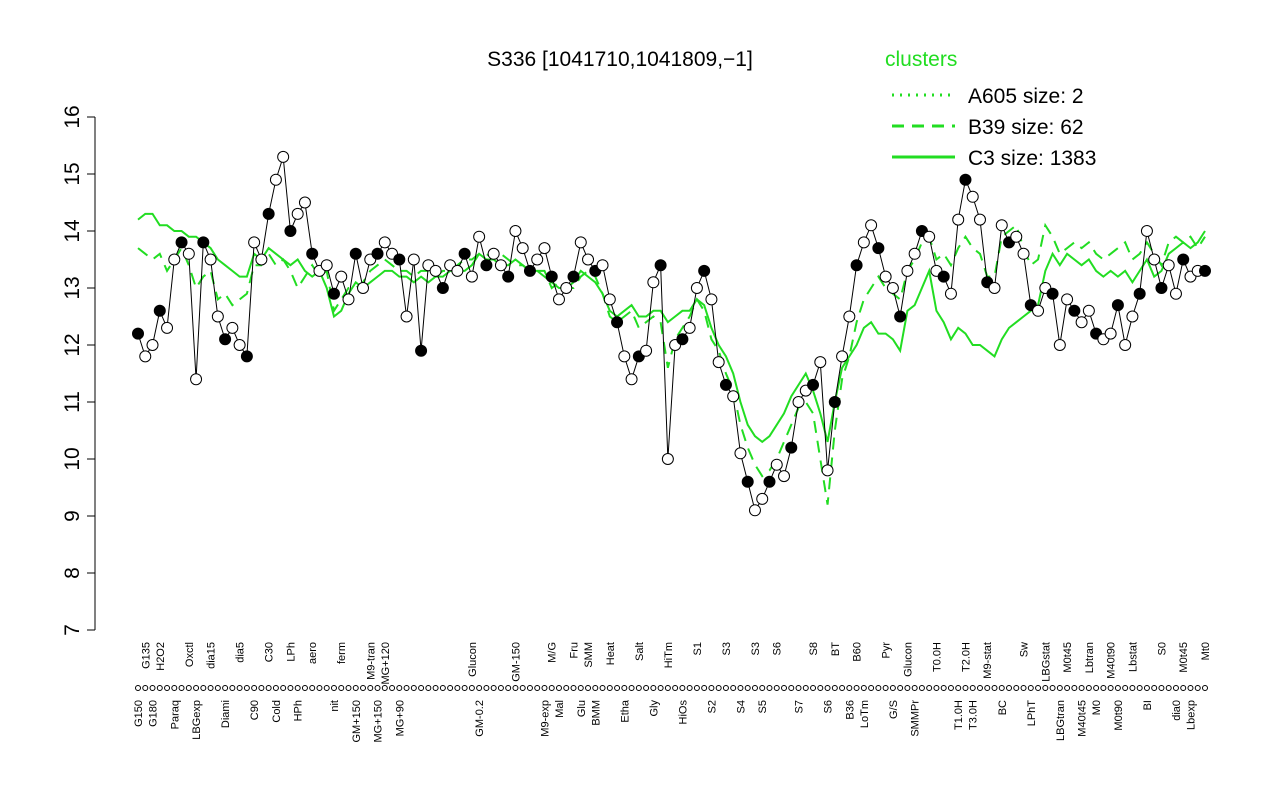 The width and height of the screenshot is (1280, 800). I want to click on x-tick-label: LBGexp, so click(197, 720).